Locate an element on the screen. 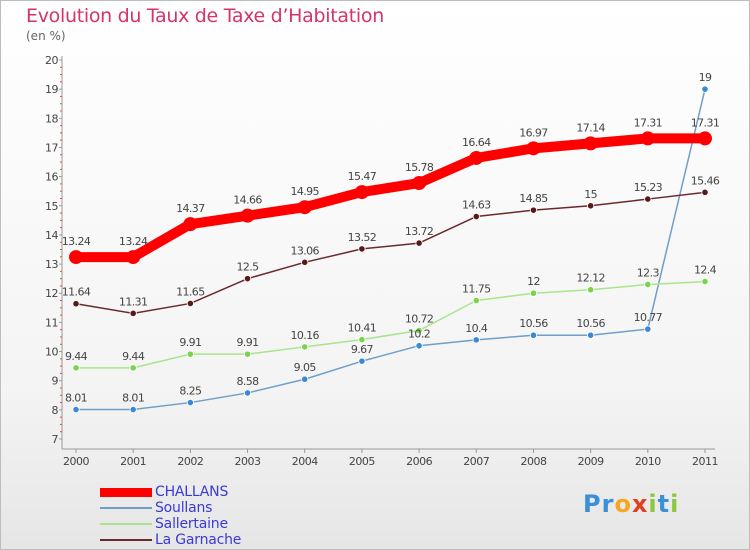  data-label: 17.14 is located at coordinates (590, 127).